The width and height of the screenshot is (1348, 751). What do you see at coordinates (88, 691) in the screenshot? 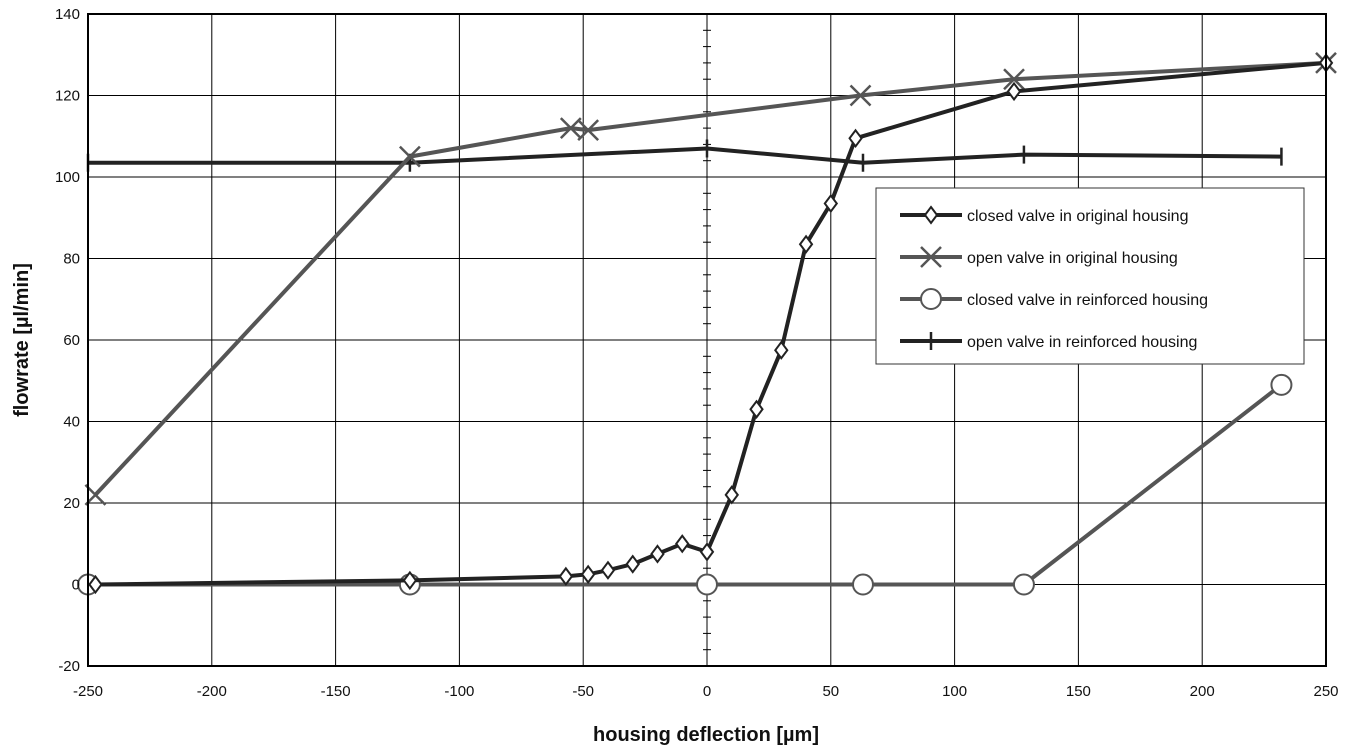
I see `x-tick-label: -250` at bounding box center [88, 691].